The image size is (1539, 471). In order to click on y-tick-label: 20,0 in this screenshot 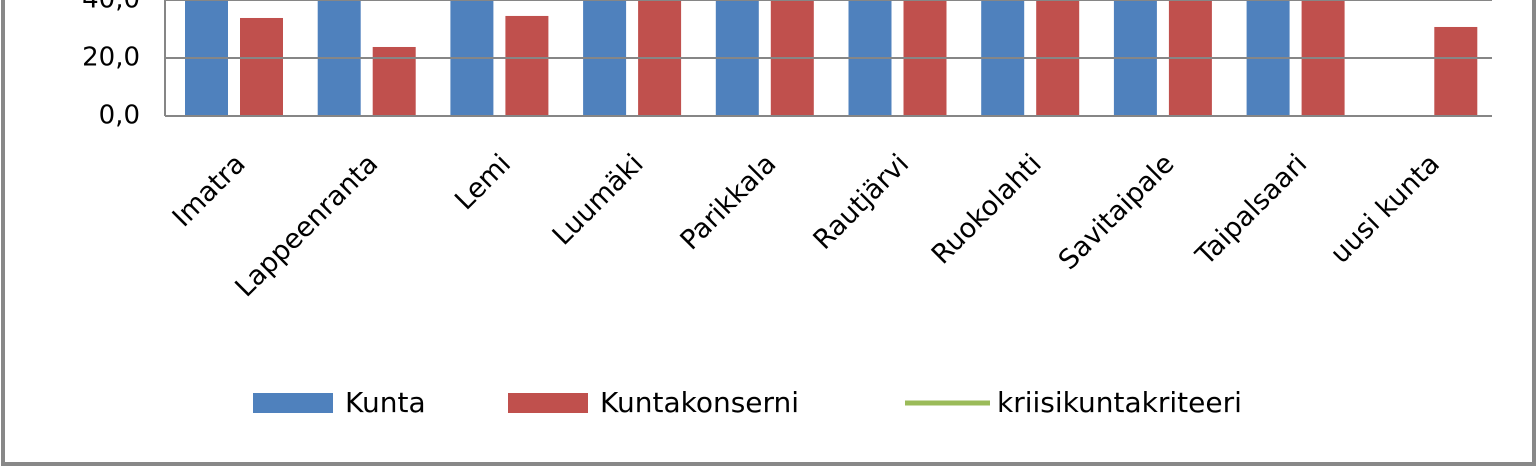, I will do `click(111, 58)`.